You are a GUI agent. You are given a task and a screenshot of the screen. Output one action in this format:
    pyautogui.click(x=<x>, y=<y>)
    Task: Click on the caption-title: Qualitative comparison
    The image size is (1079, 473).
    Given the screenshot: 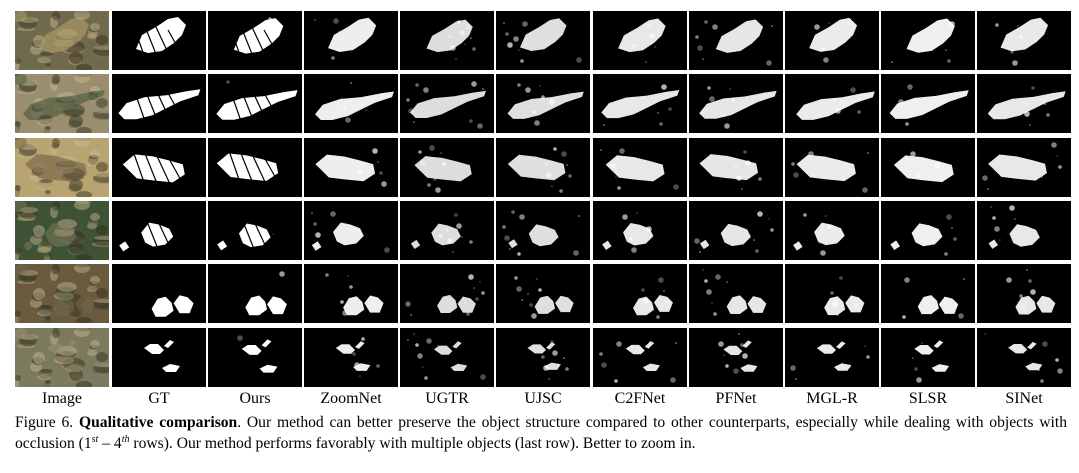 What is the action you would take?
    pyautogui.click(x=158, y=422)
    